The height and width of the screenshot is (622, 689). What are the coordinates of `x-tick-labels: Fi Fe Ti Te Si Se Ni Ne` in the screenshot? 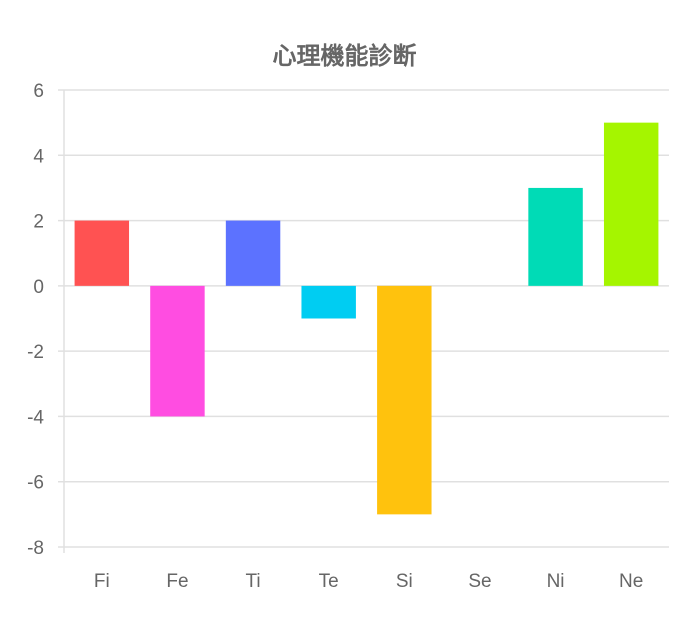 It's located at (368, 581).